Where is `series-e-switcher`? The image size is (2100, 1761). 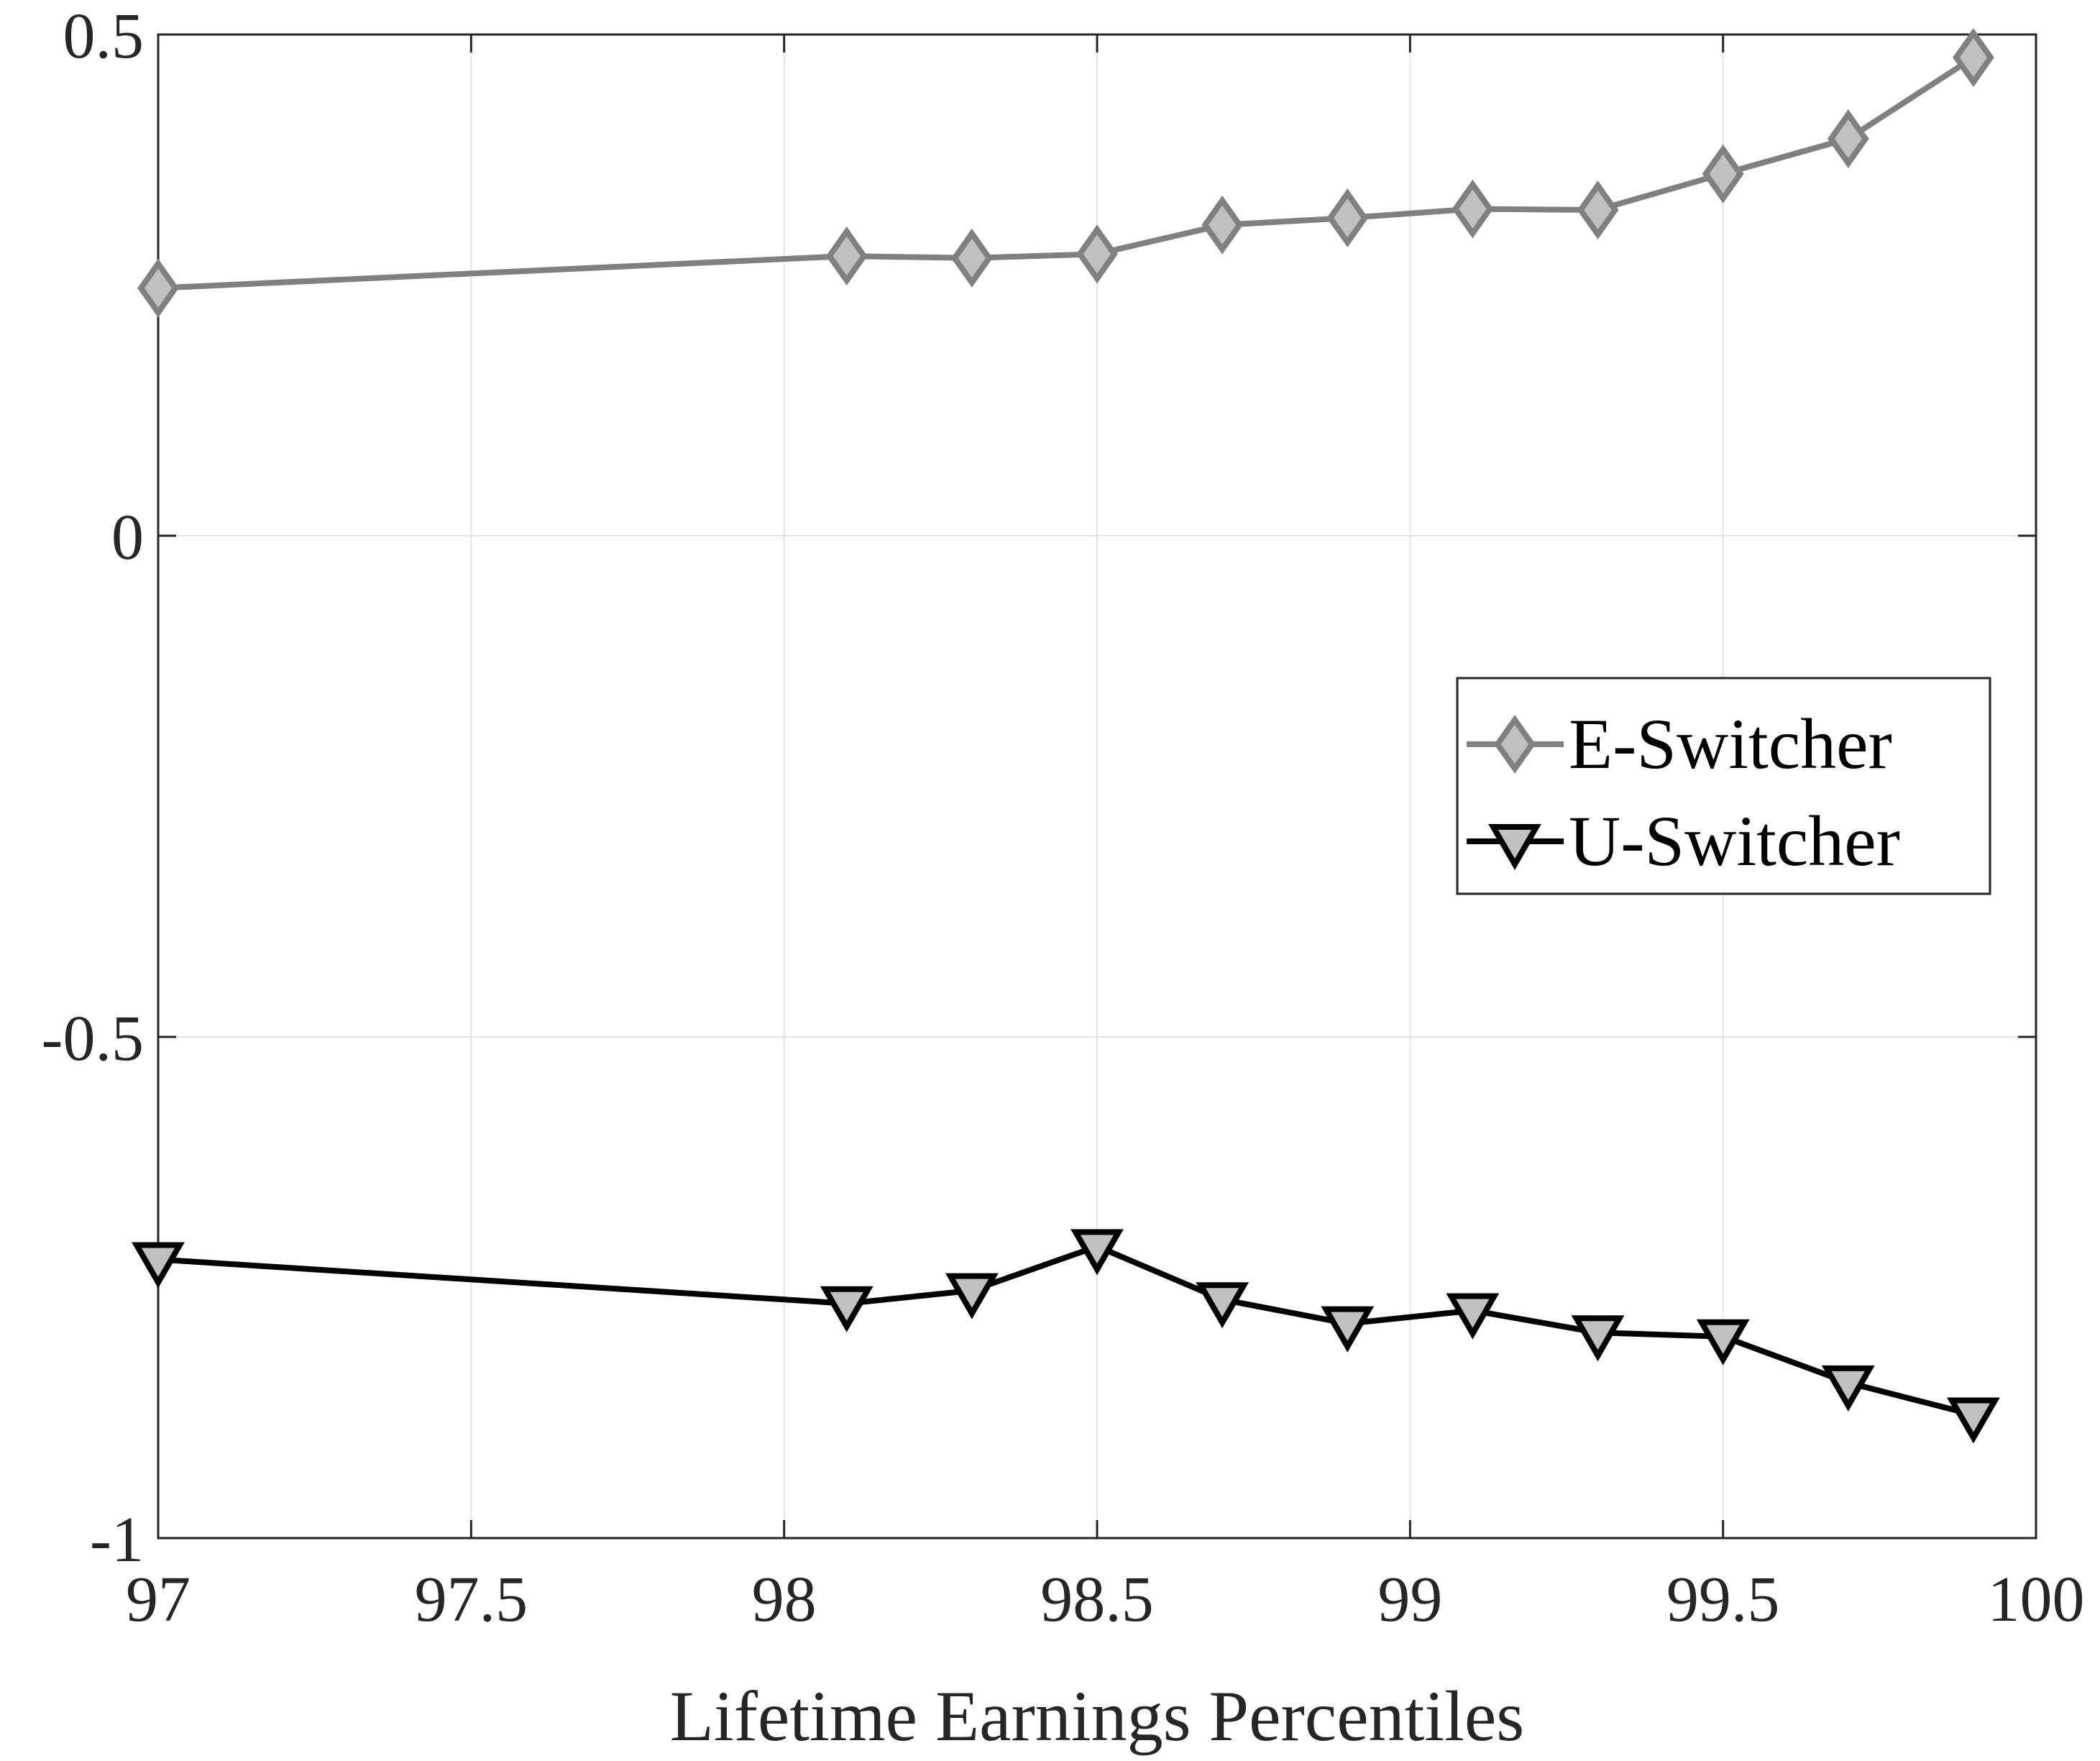
series-e-switcher is located at coordinates (1065, 173).